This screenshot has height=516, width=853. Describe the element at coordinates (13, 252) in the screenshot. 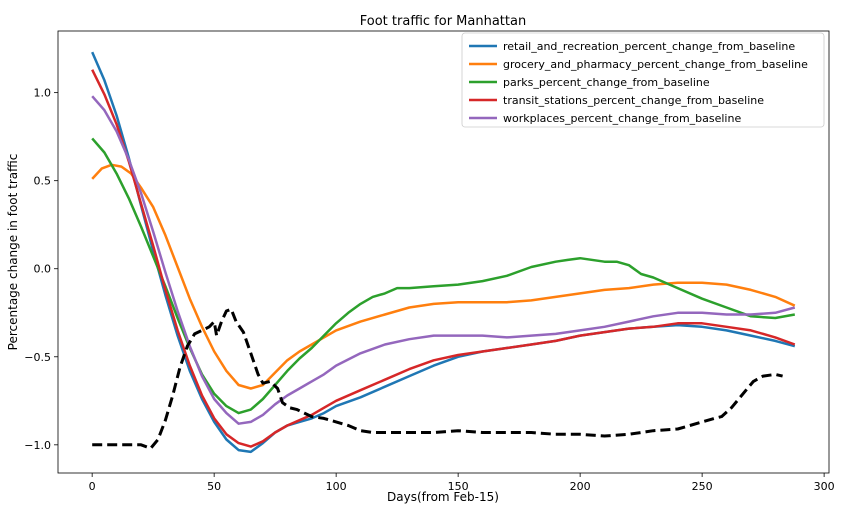

I see `y-axis-label: Percentage change in foot traffic` at that location.